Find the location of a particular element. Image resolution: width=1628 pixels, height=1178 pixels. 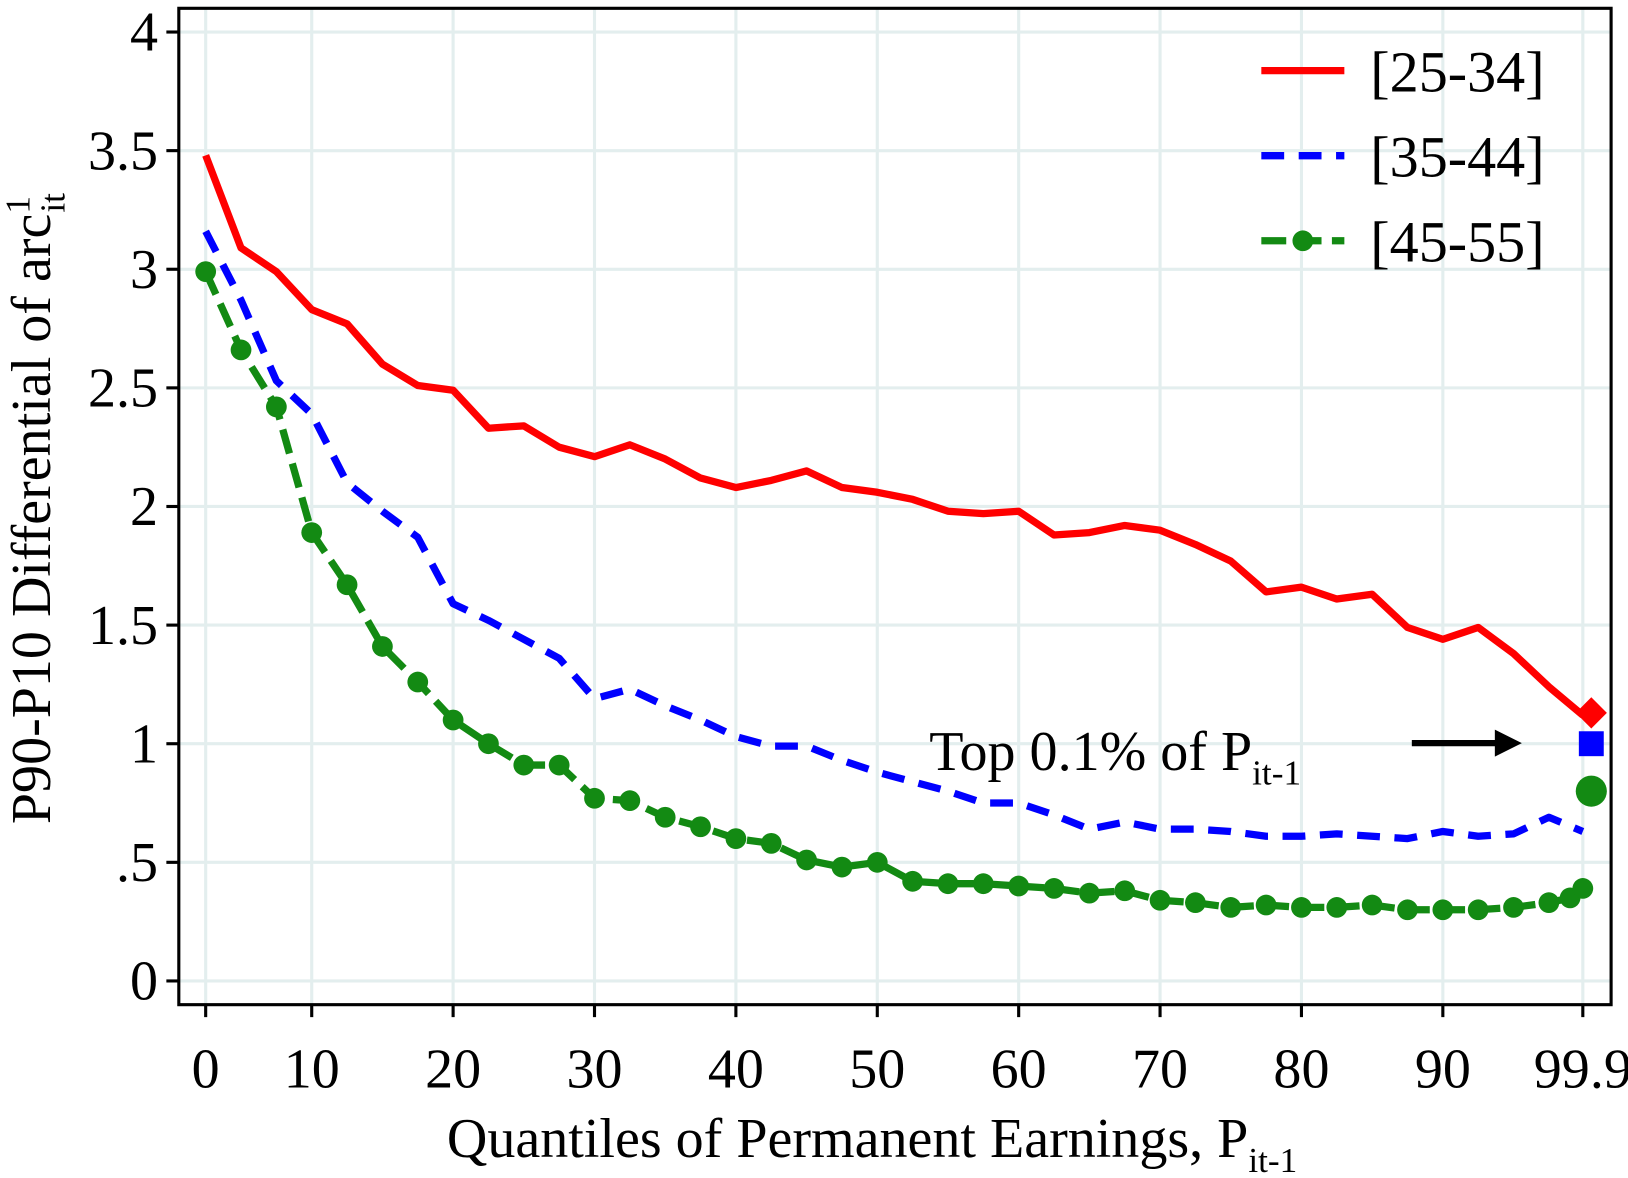

legend-label: [25-34] is located at coordinates (1457, 71).